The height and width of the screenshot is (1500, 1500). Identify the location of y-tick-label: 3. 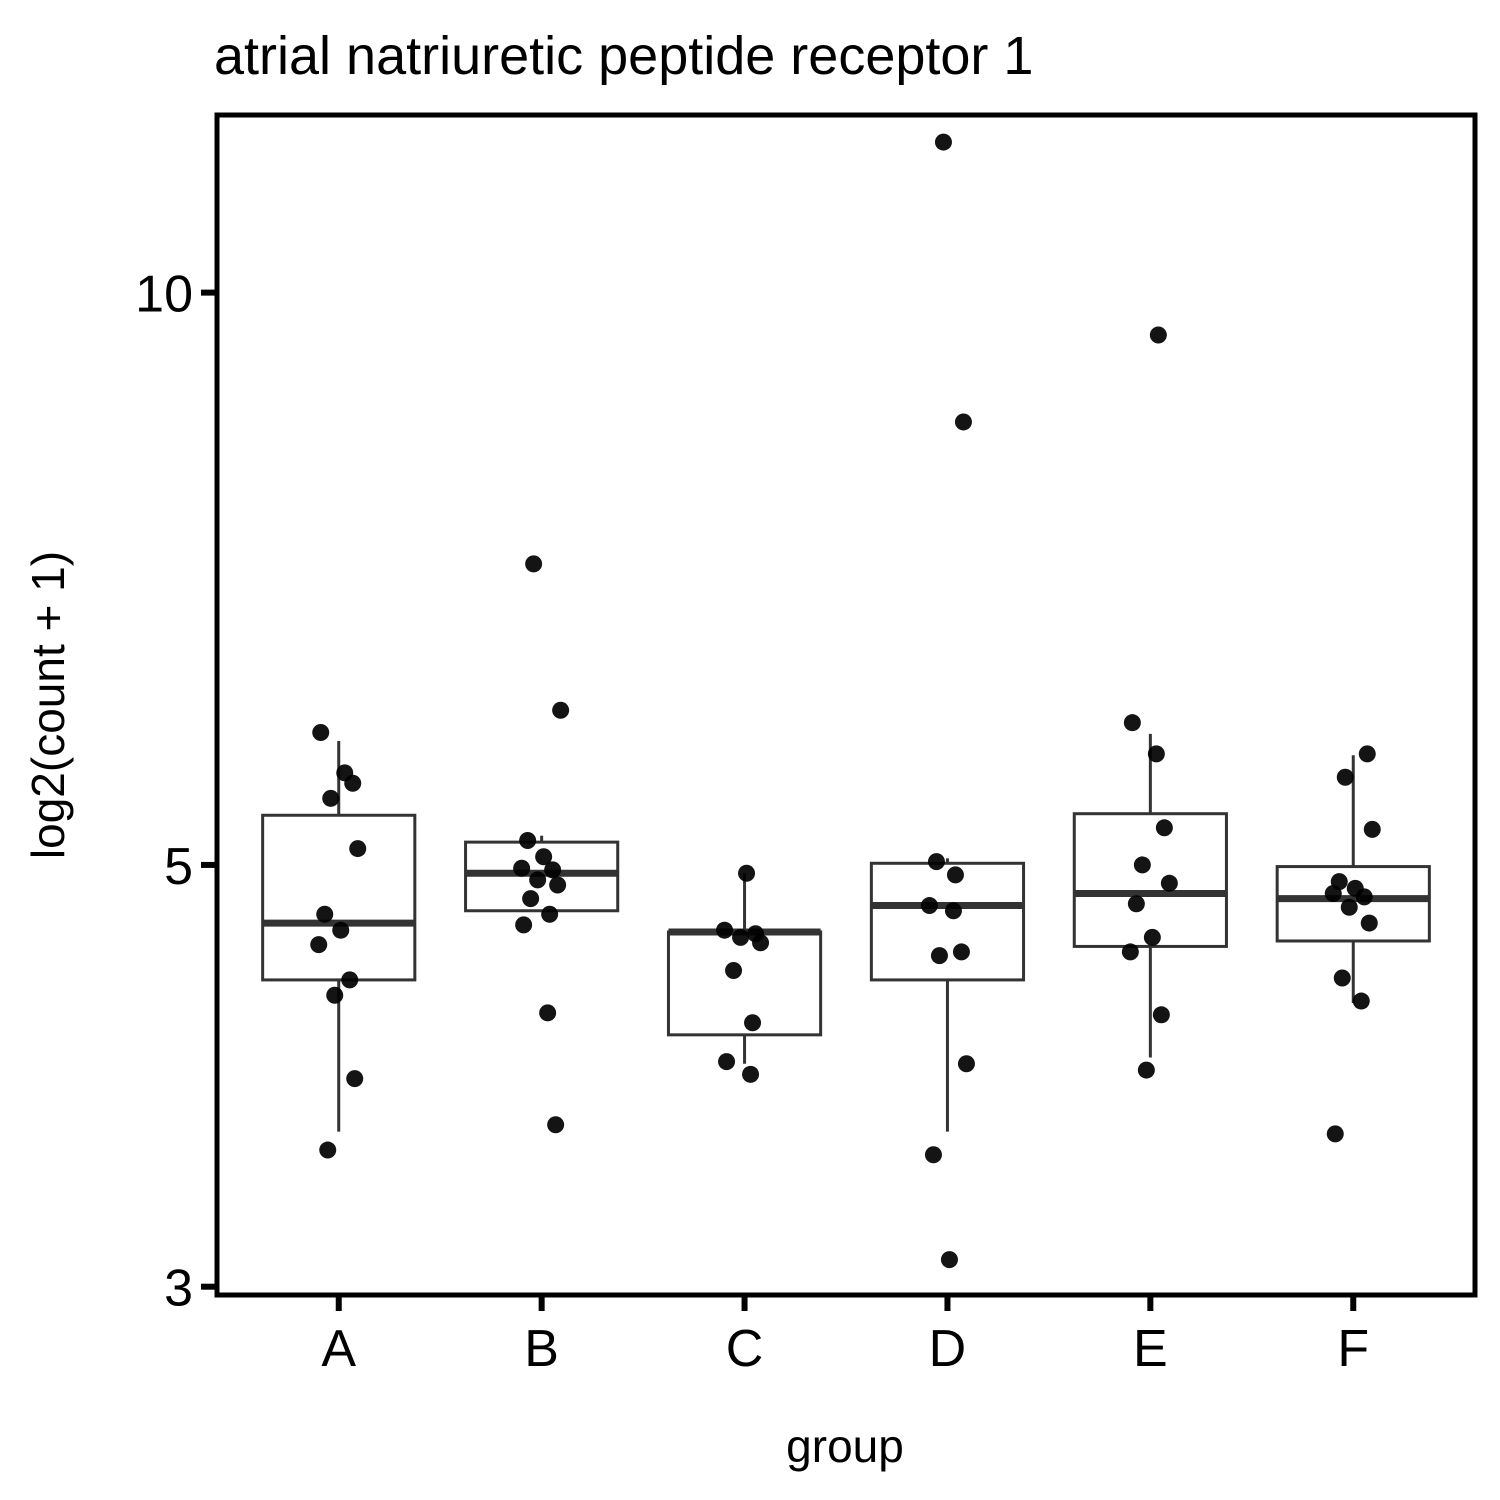
(178, 1289).